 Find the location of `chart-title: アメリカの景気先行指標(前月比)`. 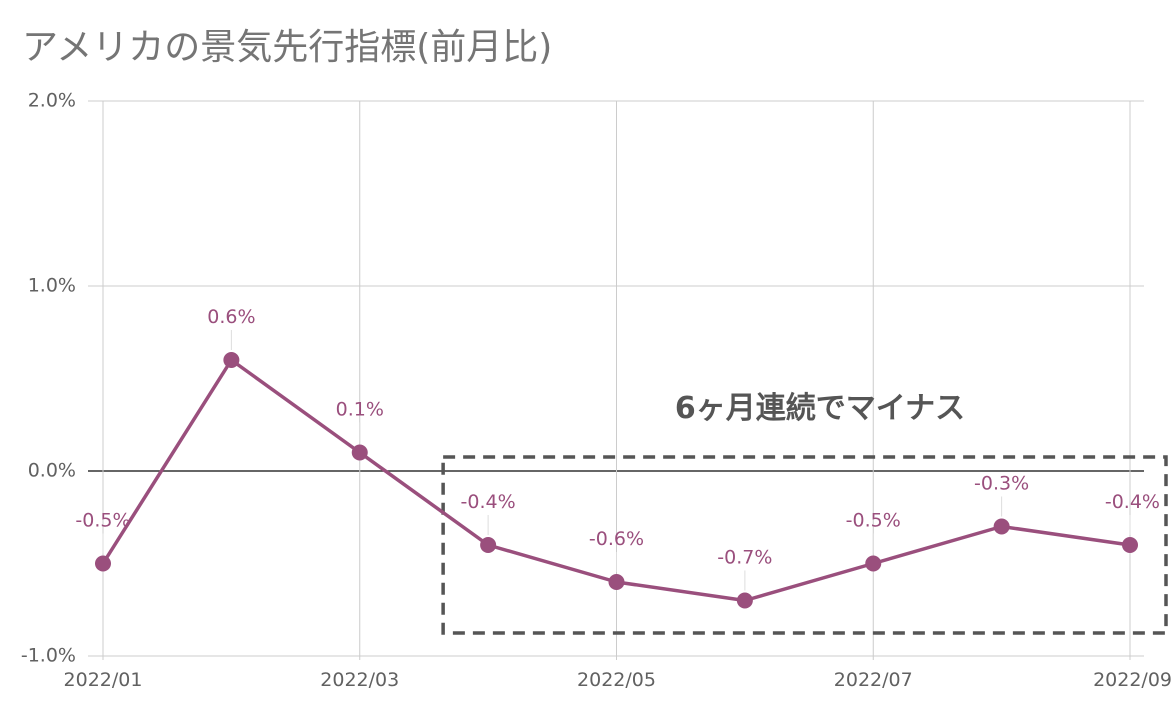

chart-title: アメリカの景気先行指標(前月比) is located at coordinates (287, 47).